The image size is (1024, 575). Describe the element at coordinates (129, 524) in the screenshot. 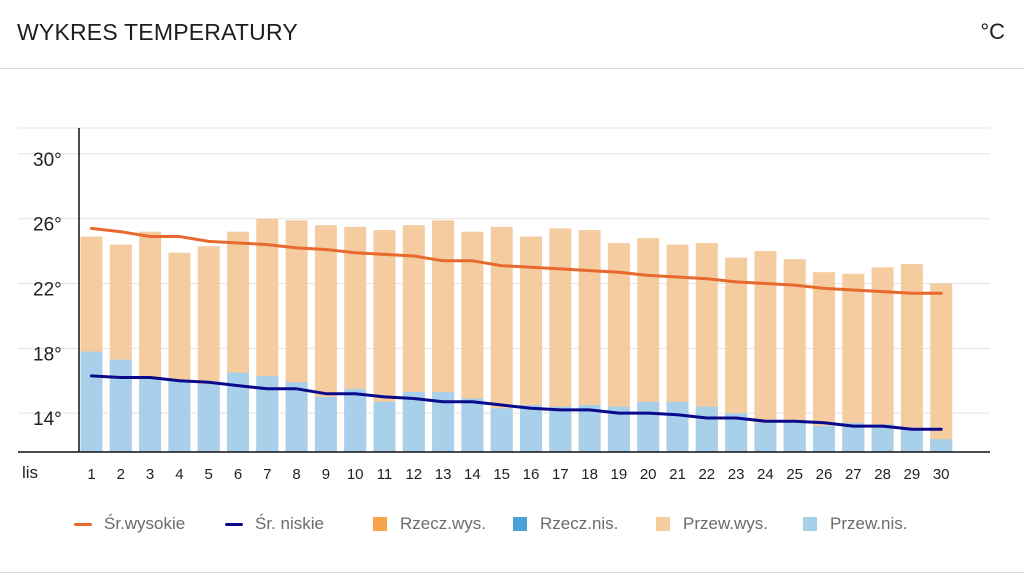

I see `legend-item: Śr.wysokie` at that location.